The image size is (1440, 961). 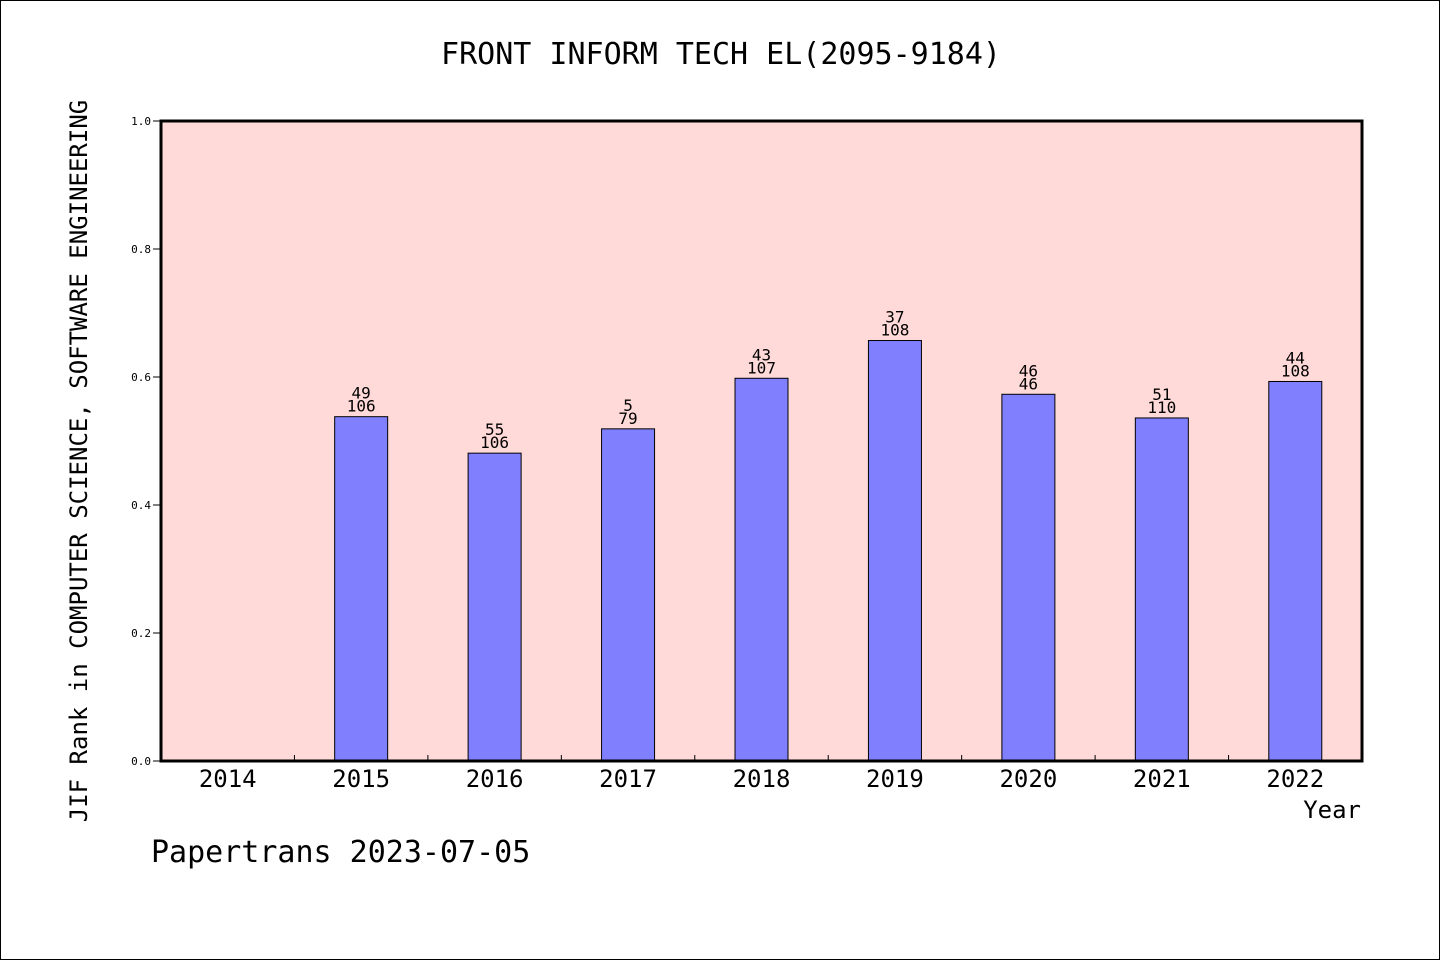 I want to click on bar-2021, so click(x=1161, y=589).